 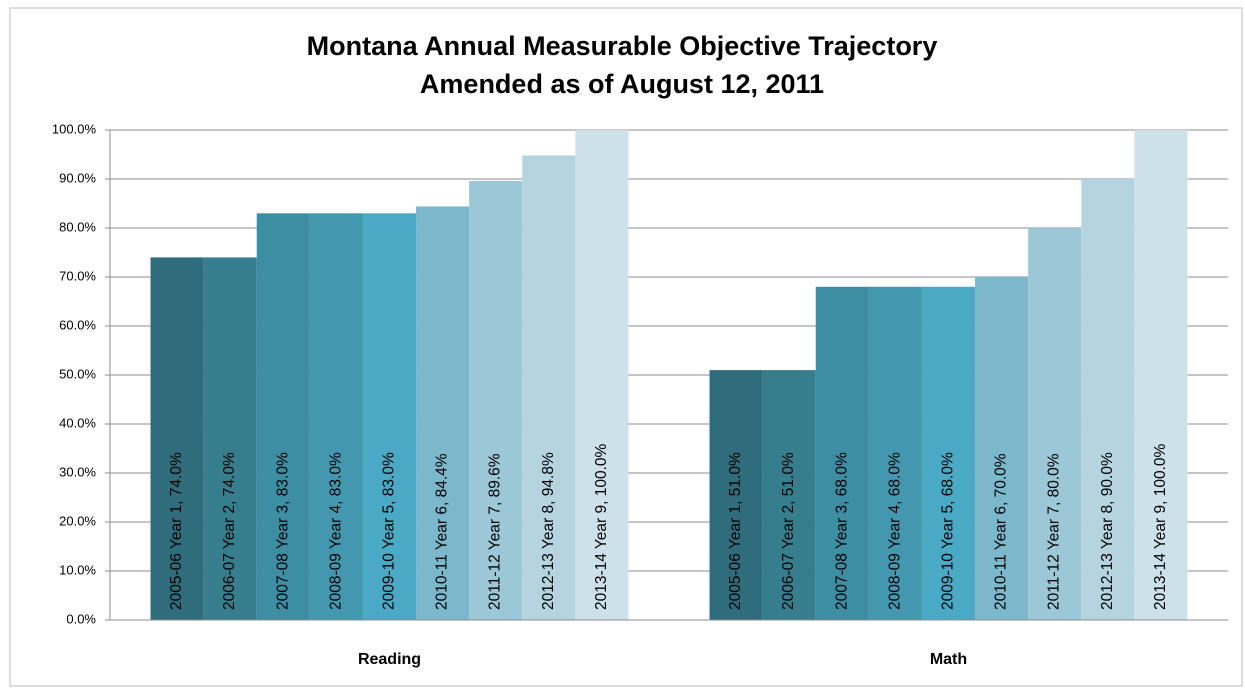 I want to click on bar-label: 2011-12 Year 7, 89.6%, so click(x=495, y=531).